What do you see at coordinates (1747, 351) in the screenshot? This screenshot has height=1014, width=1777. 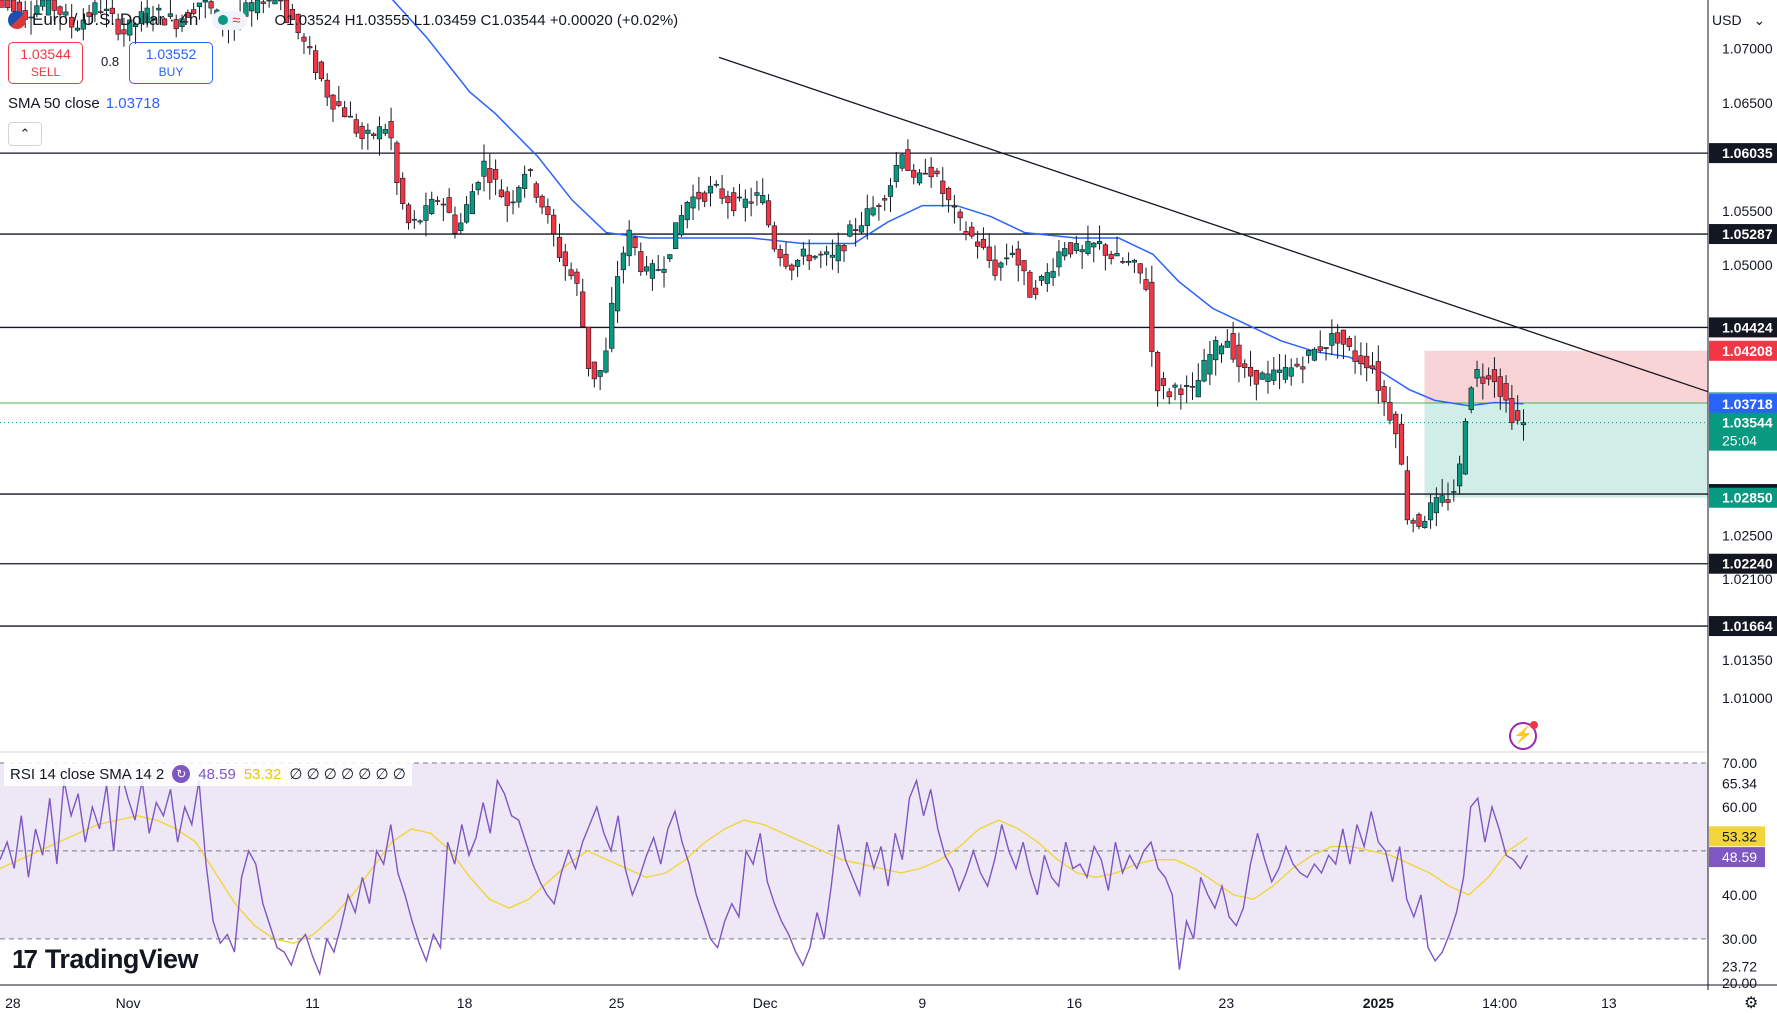 I see `stop-price-tag: 1.04208` at bounding box center [1747, 351].